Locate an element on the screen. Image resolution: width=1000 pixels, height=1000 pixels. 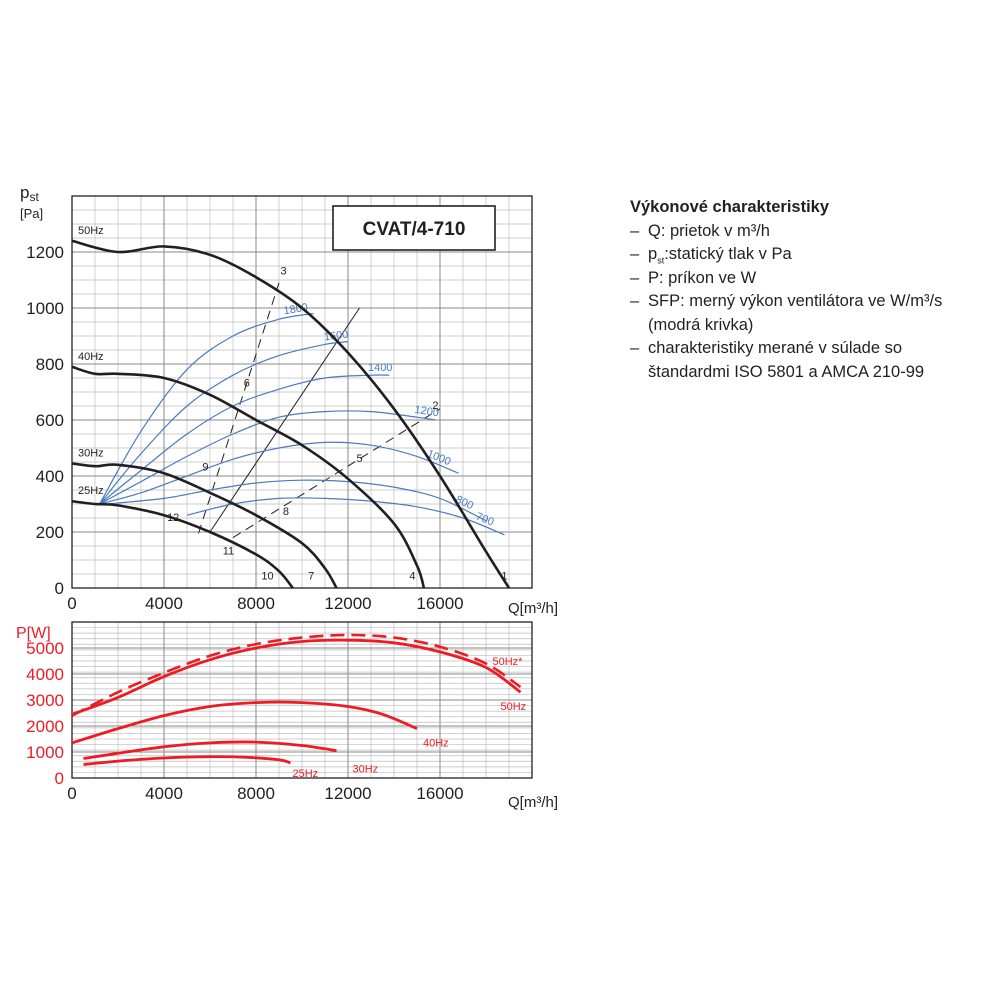
y-axis-label-top: pst is located at coordinates (29, 193).